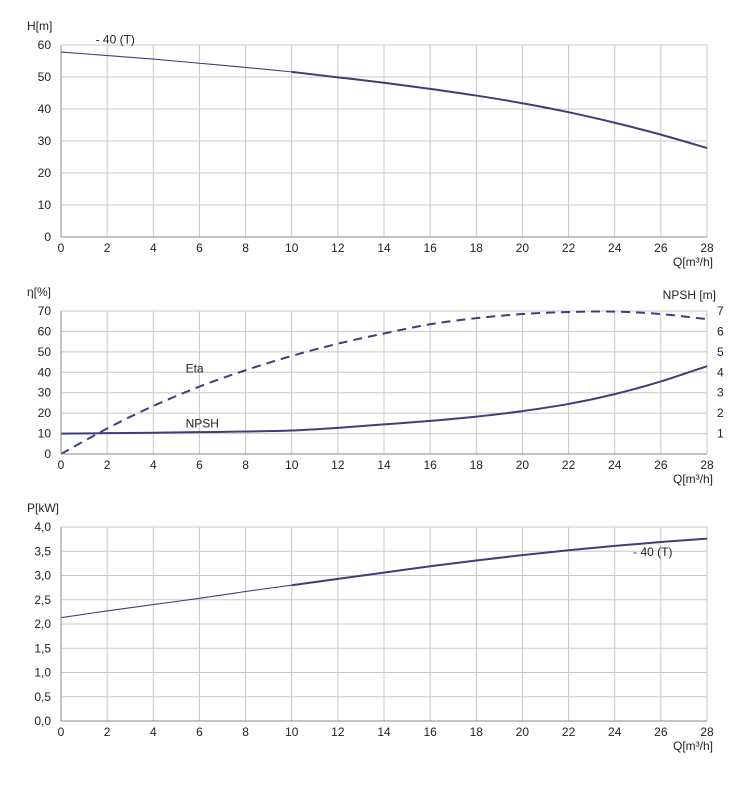 The height and width of the screenshot is (785, 741). What do you see at coordinates (43, 508) in the screenshot?
I see `y-axis-label: P[kW]` at bounding box center [43, 508].